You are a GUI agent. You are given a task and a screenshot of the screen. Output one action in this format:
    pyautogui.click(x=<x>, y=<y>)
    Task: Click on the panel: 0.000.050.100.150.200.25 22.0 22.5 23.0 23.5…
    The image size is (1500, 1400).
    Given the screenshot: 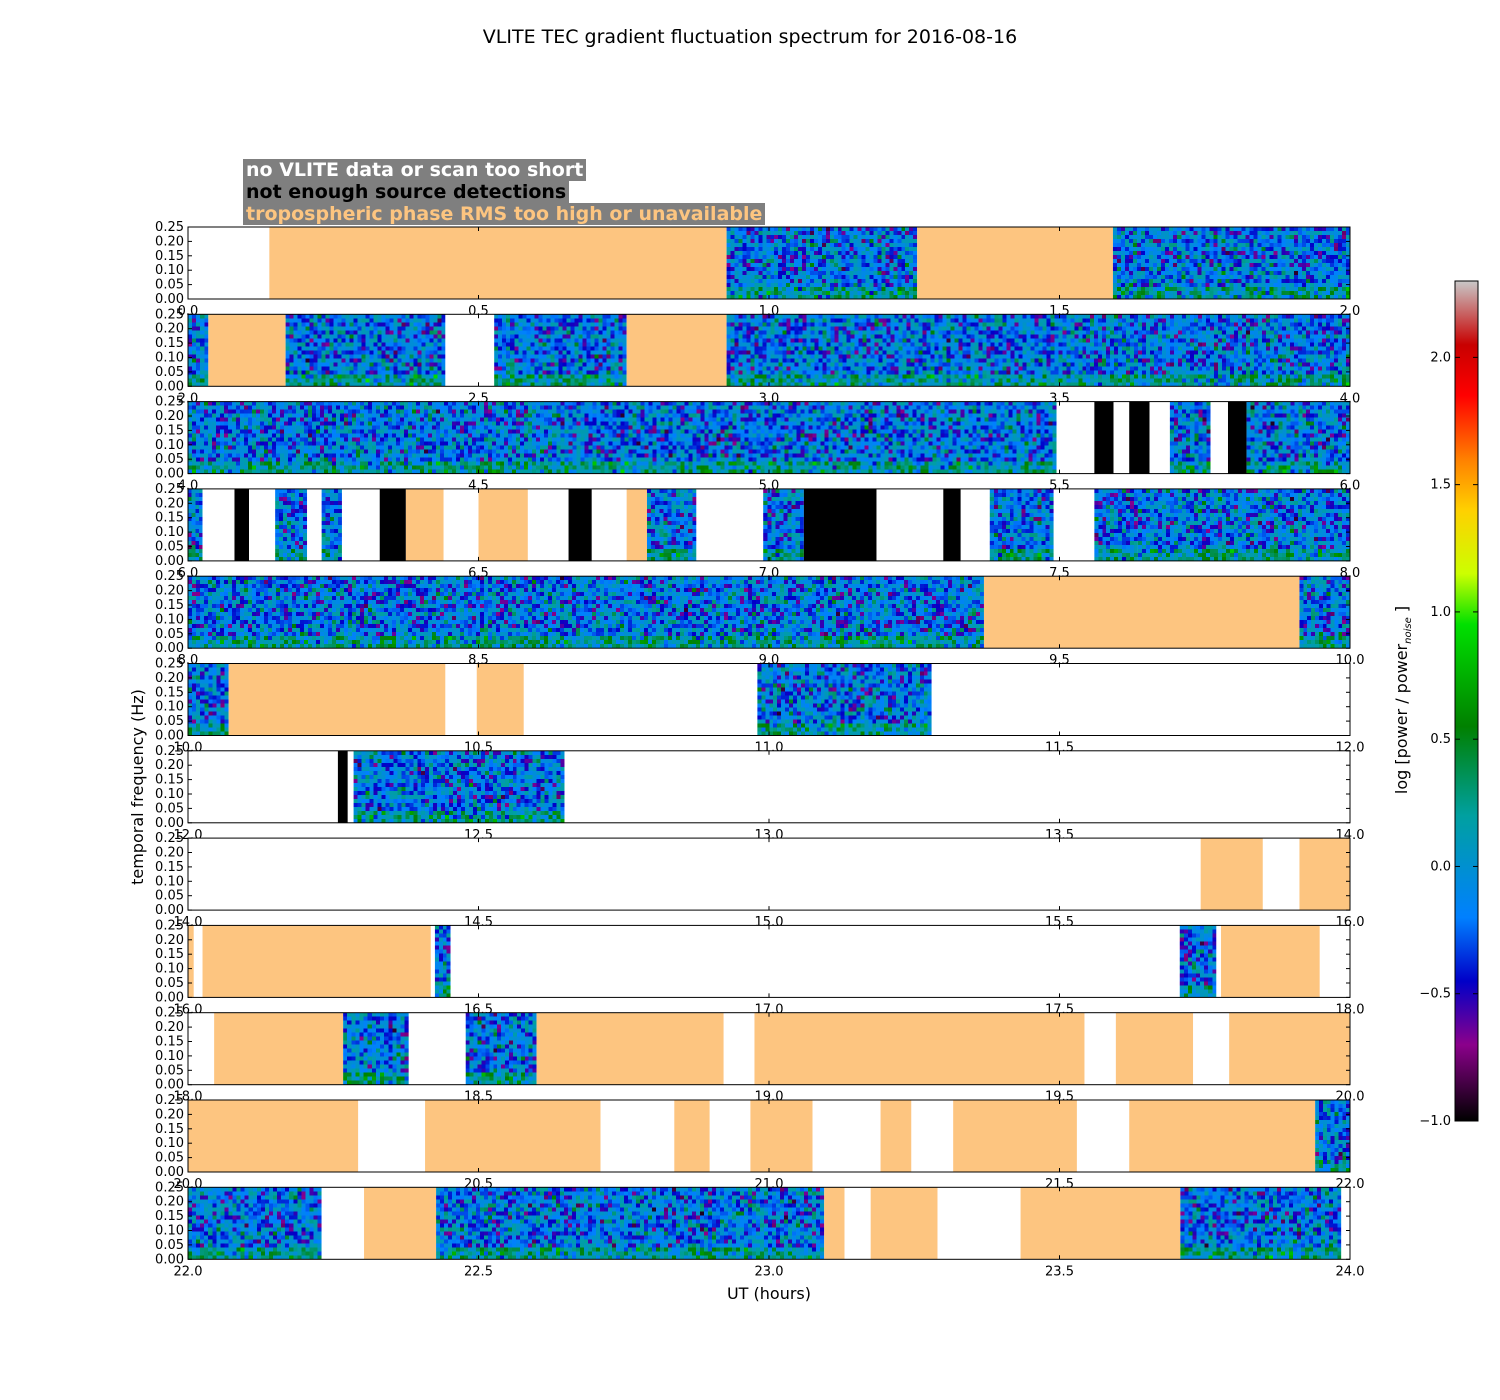 What is the action you would take?
    pyautogui.click(x=759, y=1229)
    